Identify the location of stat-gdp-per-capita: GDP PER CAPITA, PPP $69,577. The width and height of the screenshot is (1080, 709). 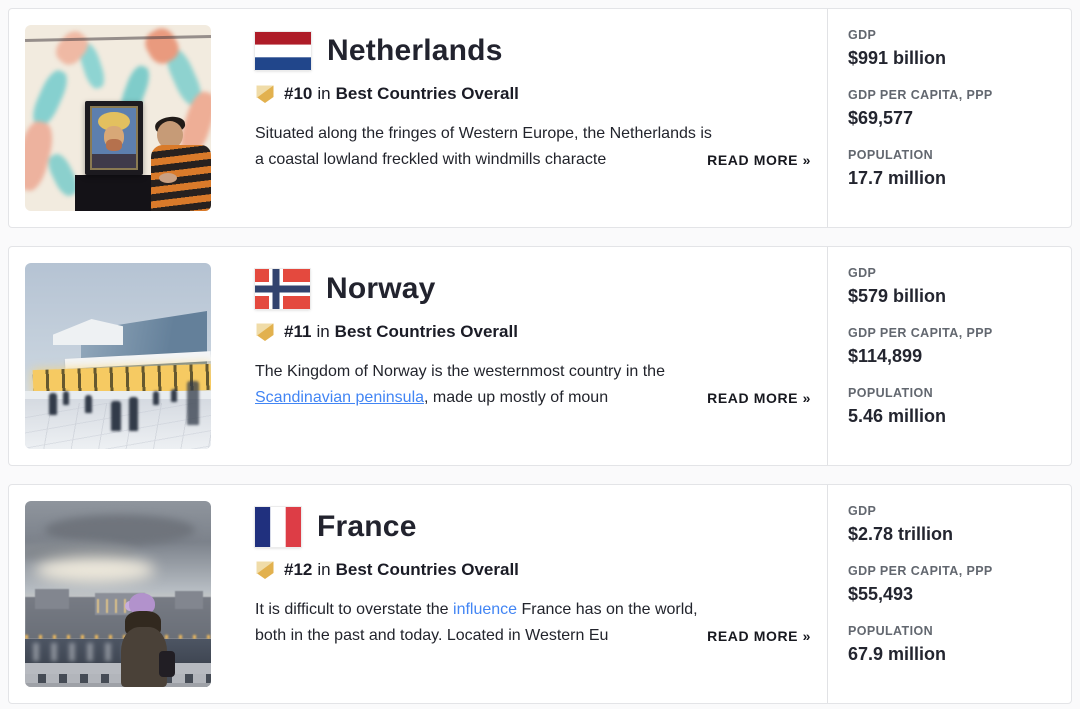
(954, 108).